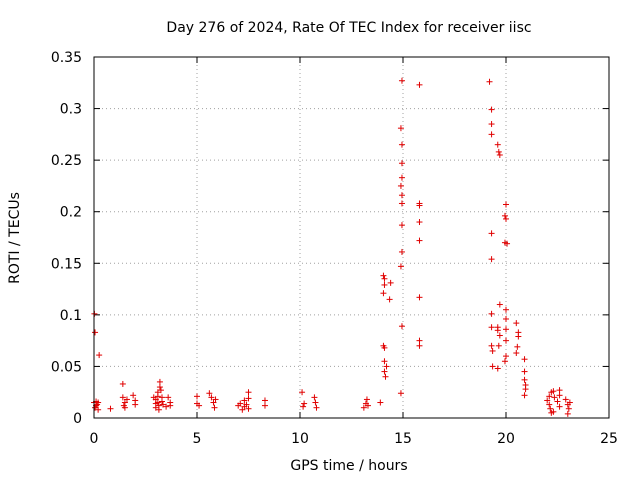  What do you see at coordinates (15, 238) in the screenshot?
I see `y-axis-label: ROTI / TECUs` at bounding box center [15, 238].